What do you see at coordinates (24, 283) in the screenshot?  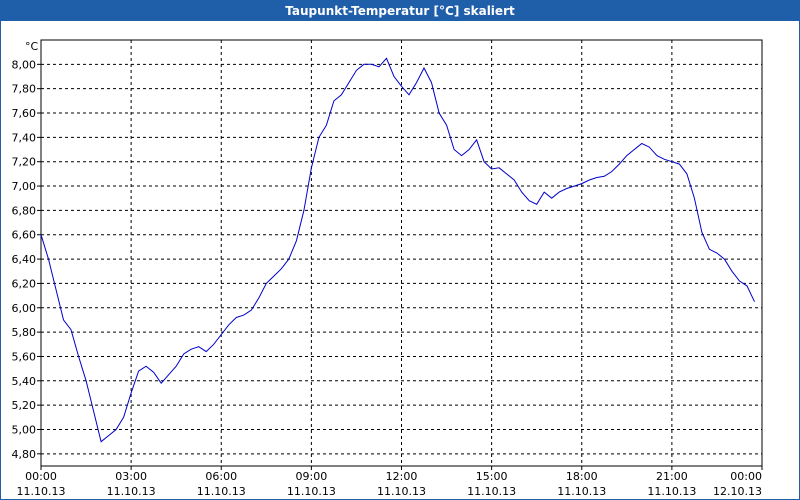 I see `y-tick-label: 6,20` at bounding box center [24, 283].